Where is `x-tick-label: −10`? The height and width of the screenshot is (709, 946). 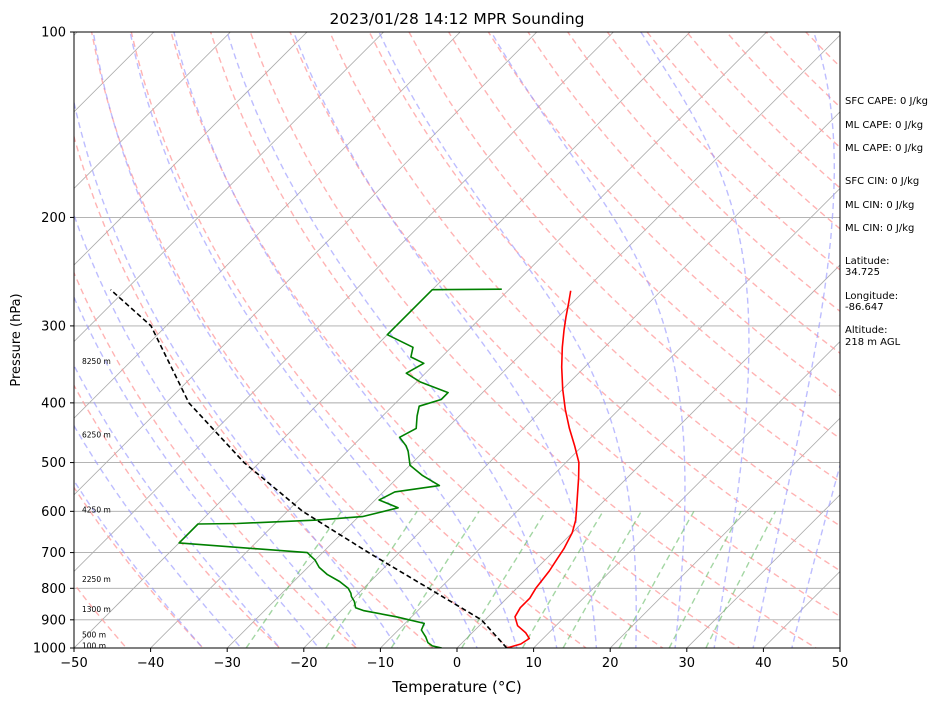 x-tick-label: −10 is located at coordinates (380, 663).